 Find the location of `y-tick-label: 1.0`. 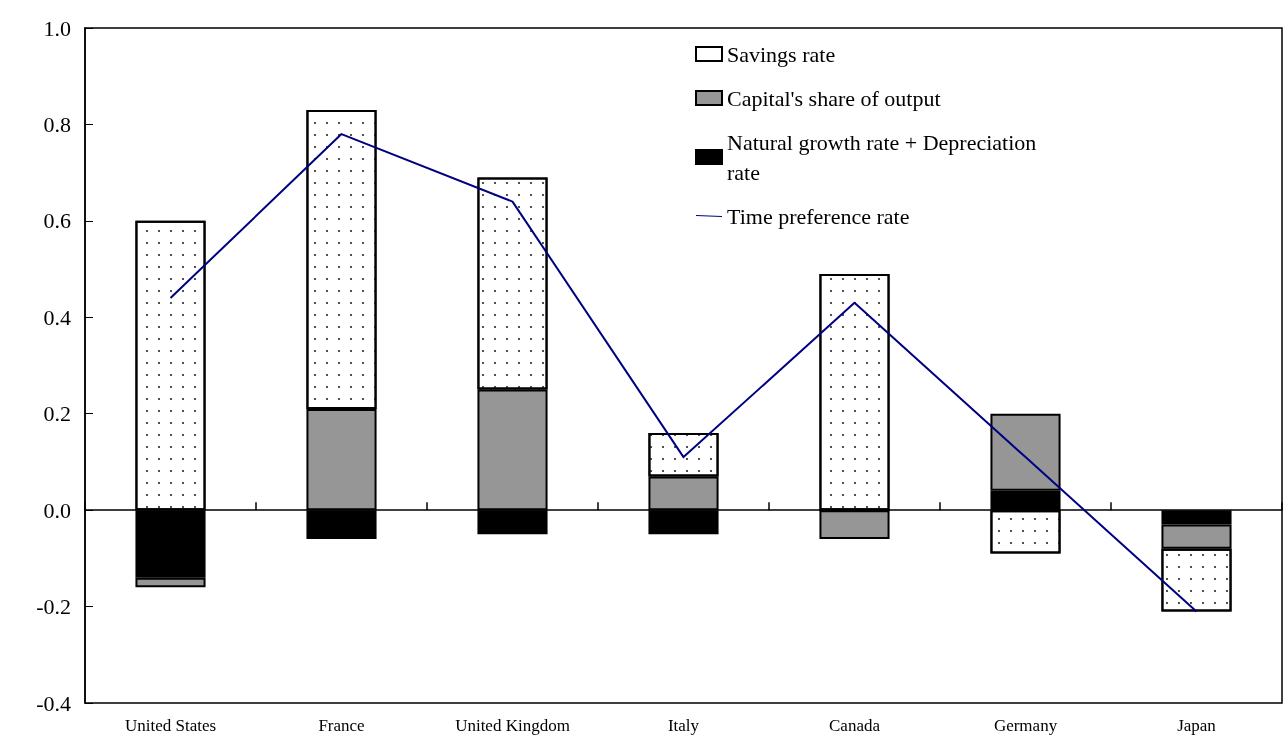

y-tick-label: 1.0 is located at coordinates (57, 28).